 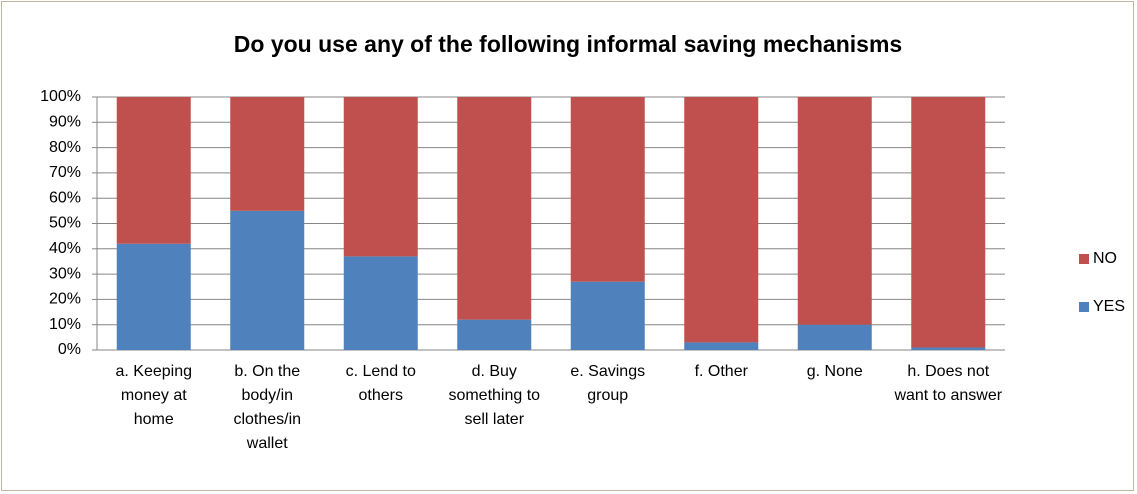 What do you see at coordinates (65, 223) in the screenshot?
I see `y-tick-label: 50%` at bounding box center [65, 223].